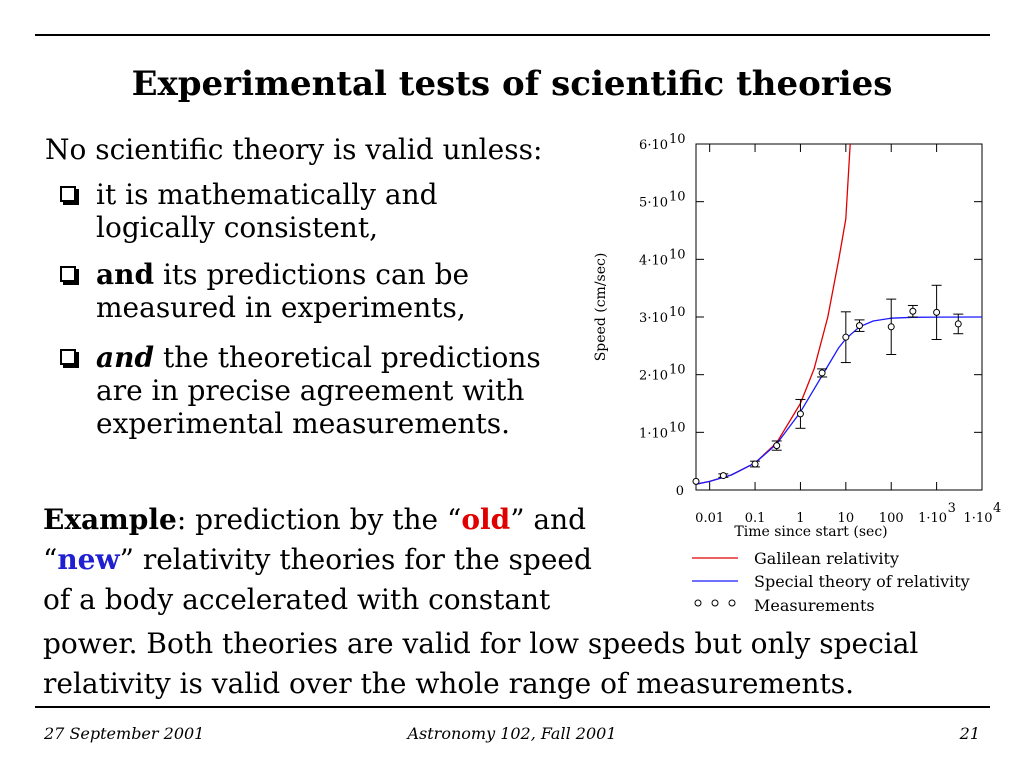  What do you see at coordinates (653, 318) in the screenshot?
I see `y-tick-label: 3·10` at bounding box center [653, 318].